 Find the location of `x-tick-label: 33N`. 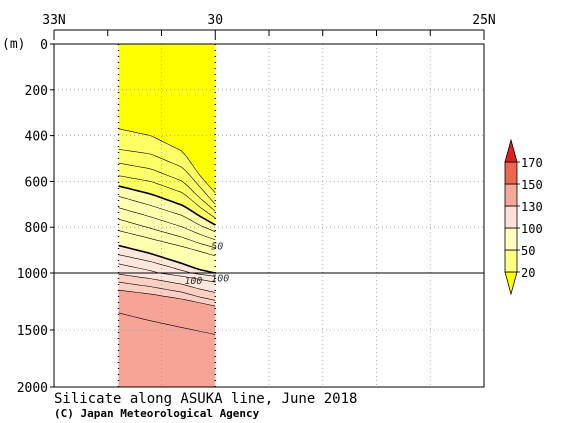

x-tick-label: 33N is located at coordinates (53, 20).